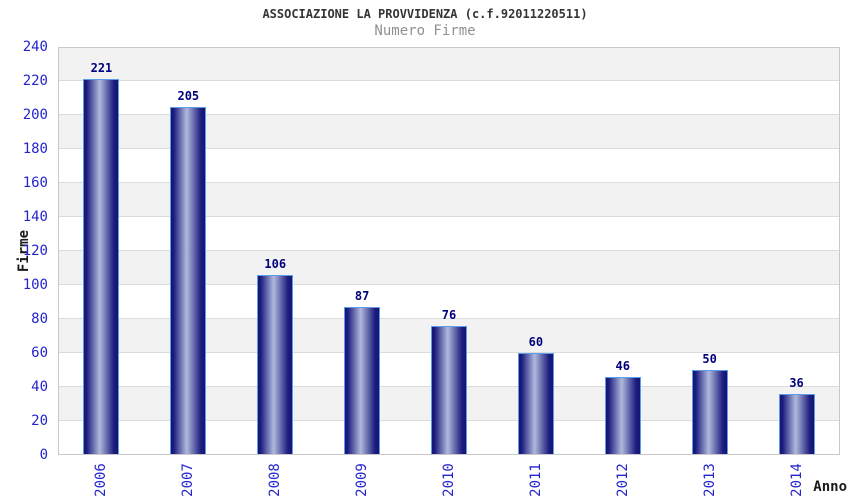 The height and width of the screenshot is (500, 850). I want to click on y-tick-label: 40, so click(39, 387).